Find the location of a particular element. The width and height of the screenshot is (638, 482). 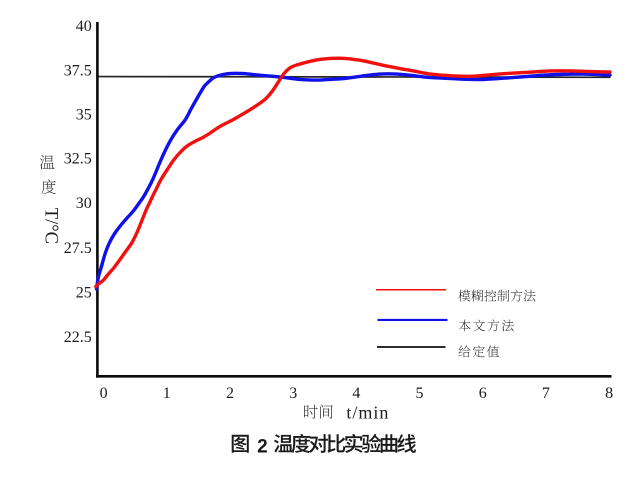

svg-text: 8 is located at coordinates (609, 393).